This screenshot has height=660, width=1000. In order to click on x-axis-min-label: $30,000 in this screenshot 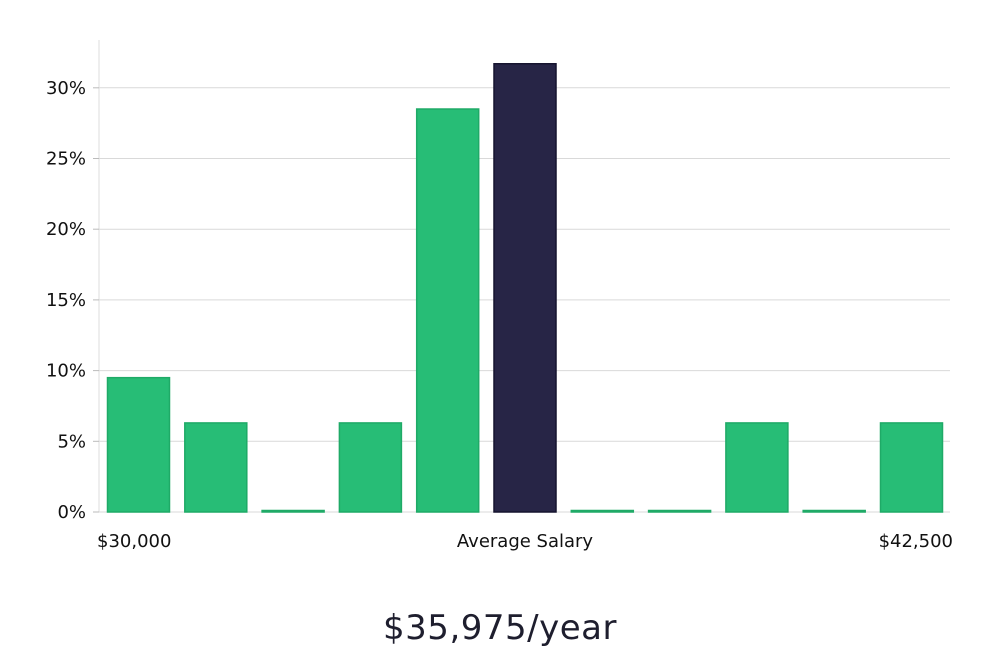, I will do `click(134, 541)`.